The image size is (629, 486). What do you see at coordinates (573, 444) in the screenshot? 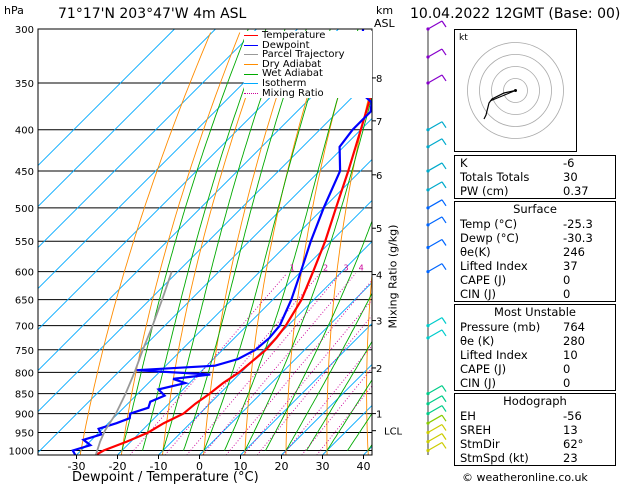
I see `hodograph-value: 62°` at bounding box center [573, 444].